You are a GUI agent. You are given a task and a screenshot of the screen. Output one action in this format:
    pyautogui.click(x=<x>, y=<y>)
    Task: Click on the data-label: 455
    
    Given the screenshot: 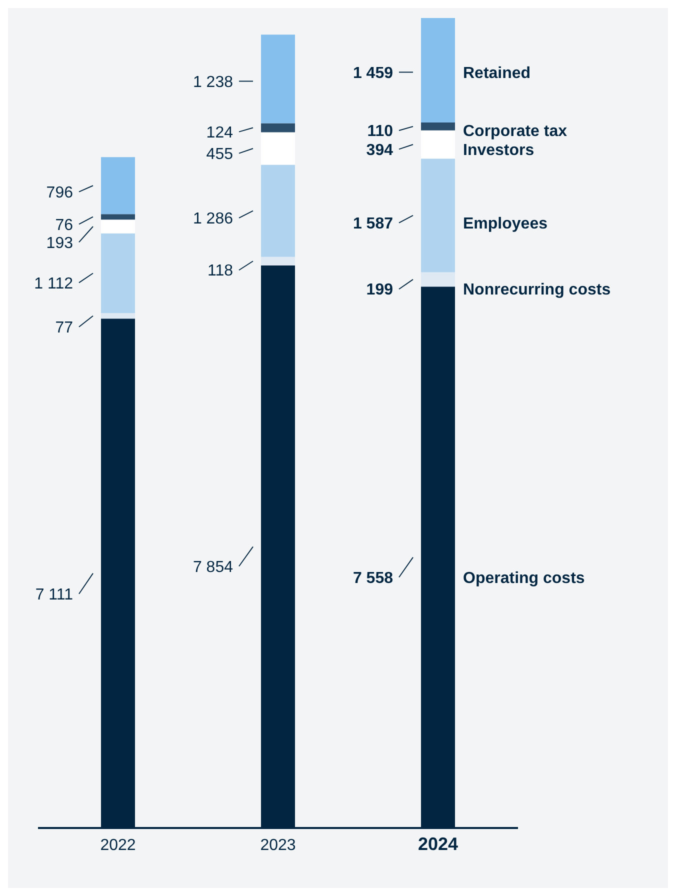 What is the action you would take?
    pyautogui.click(x=220, y=154)
    